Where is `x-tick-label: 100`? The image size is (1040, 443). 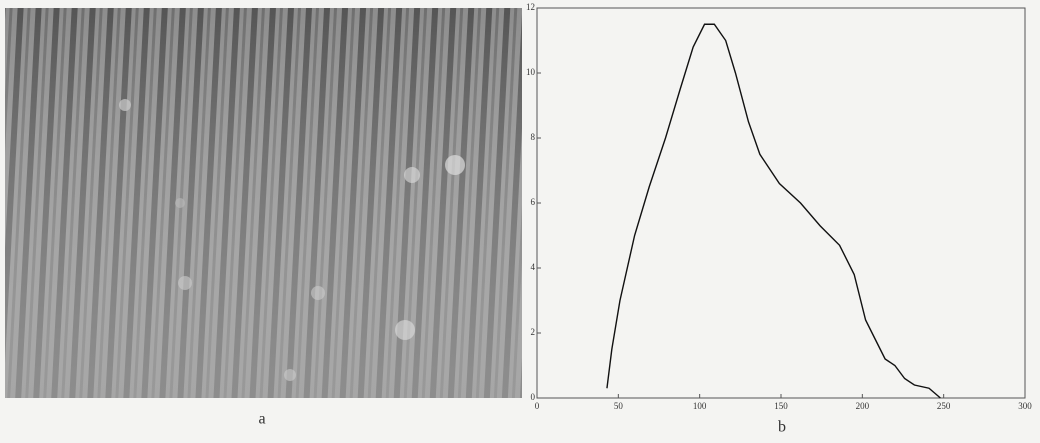 x-tick-label: 100 is located at coordinates (700, 406).